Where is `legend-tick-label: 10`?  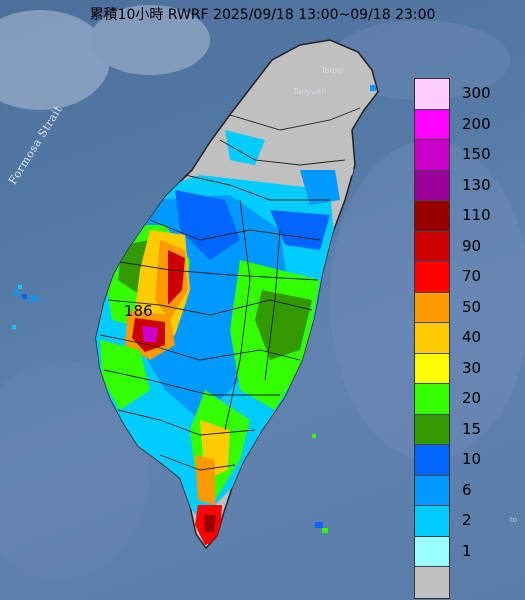
legend-tick-label: 10 is located at coordinates (472, 459).